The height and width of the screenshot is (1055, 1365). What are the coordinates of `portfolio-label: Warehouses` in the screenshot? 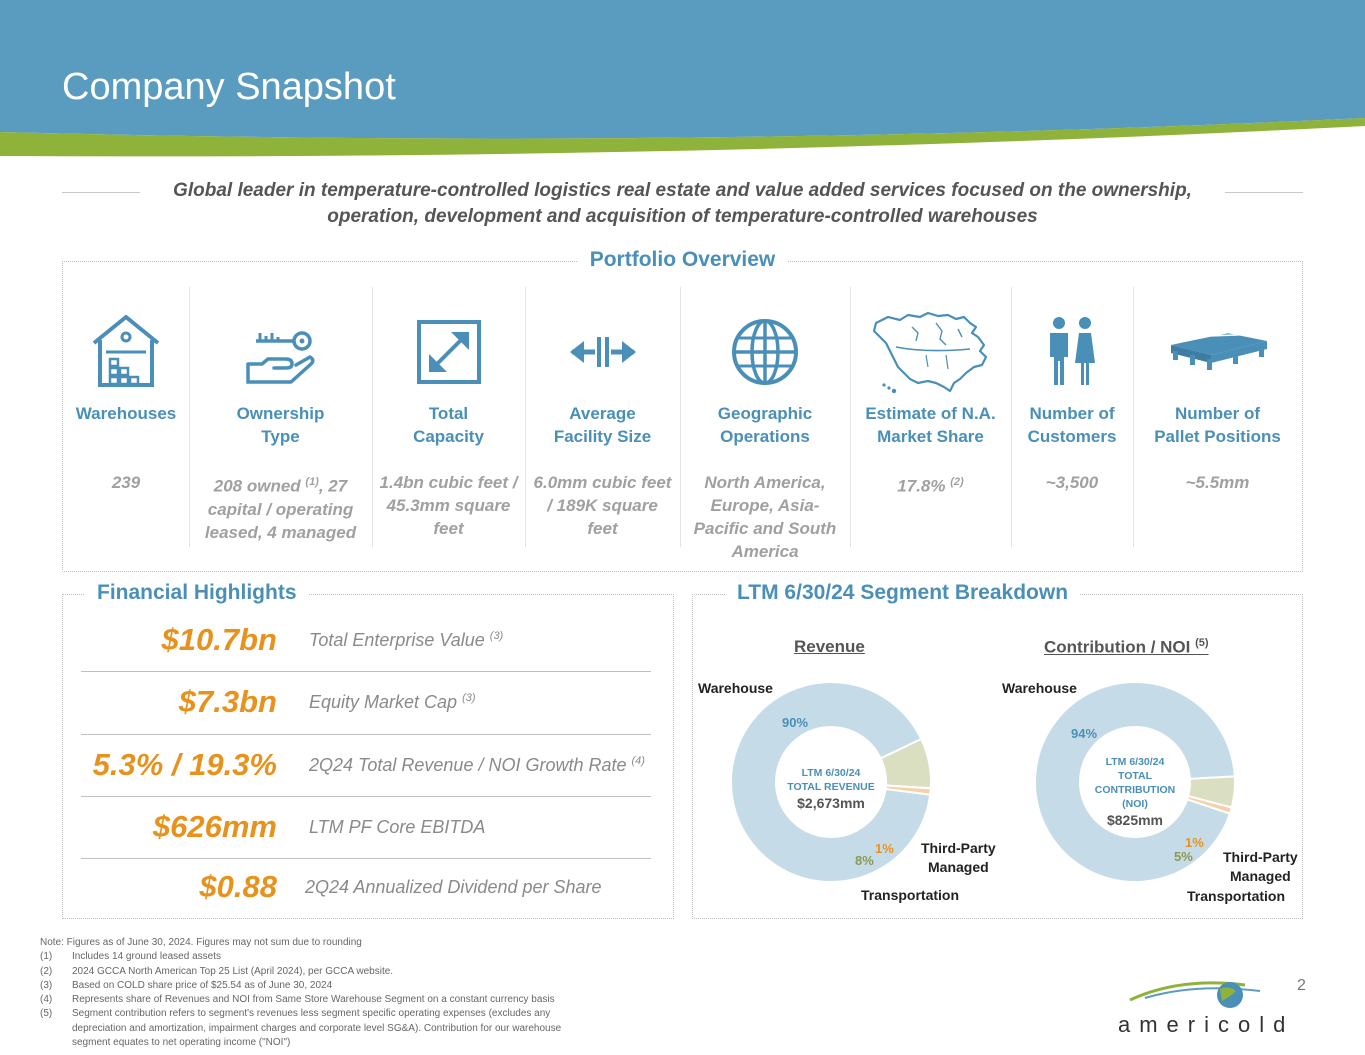 It's located at (126, 413).